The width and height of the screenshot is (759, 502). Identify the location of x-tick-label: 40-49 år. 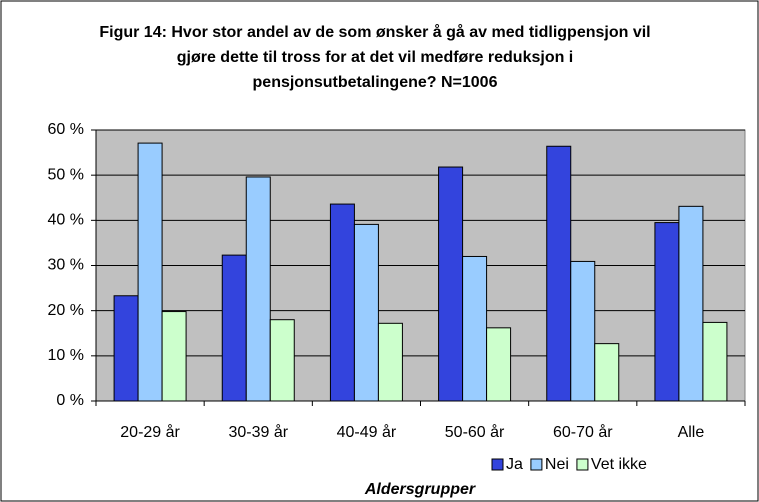
(367, 432).